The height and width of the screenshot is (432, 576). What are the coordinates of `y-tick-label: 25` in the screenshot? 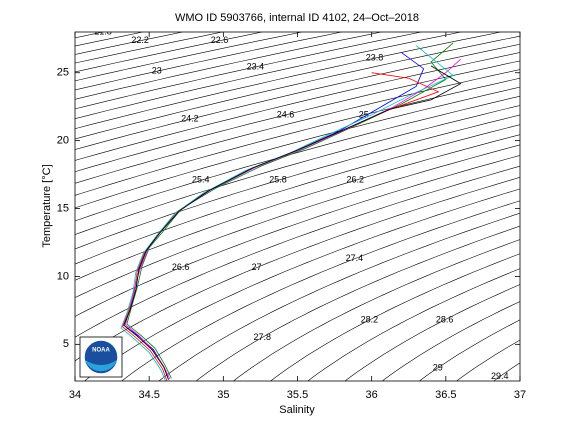 It's located at (63, 73).